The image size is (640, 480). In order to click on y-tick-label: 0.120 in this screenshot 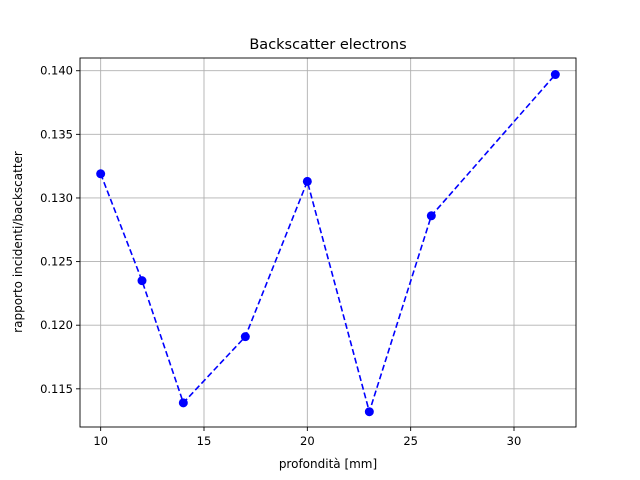, I will do `click(56, 325)`.